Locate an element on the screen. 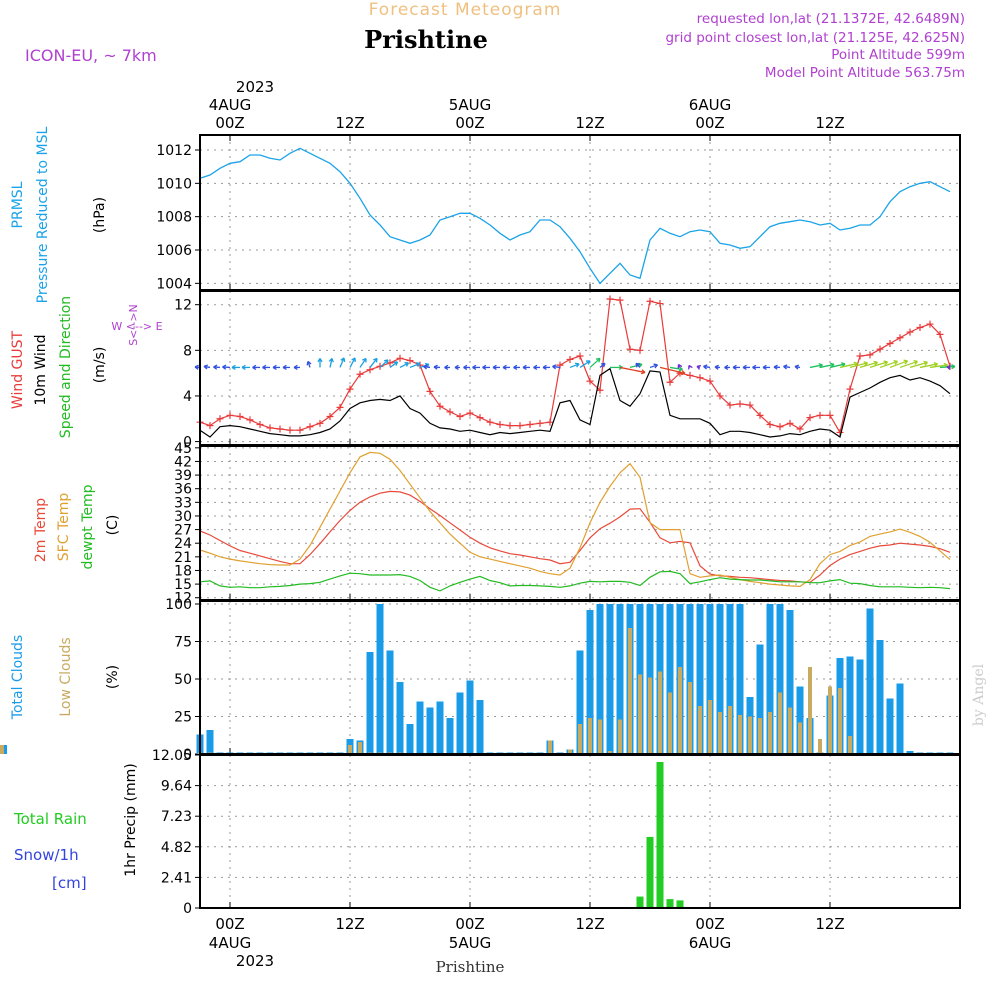  wind-panel: 0 4 8 12 is located at coordinates (567, 370).